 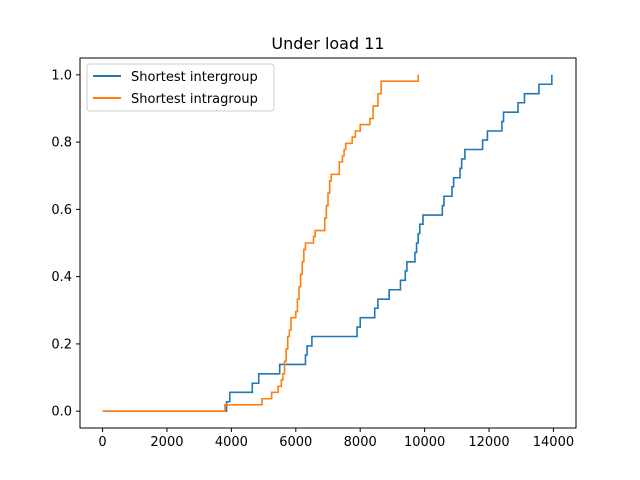 What do you see at coordinates (61, 143) in the screenshot?
I see `y-tick-label: 0.8` at bounding box center [61, 143].